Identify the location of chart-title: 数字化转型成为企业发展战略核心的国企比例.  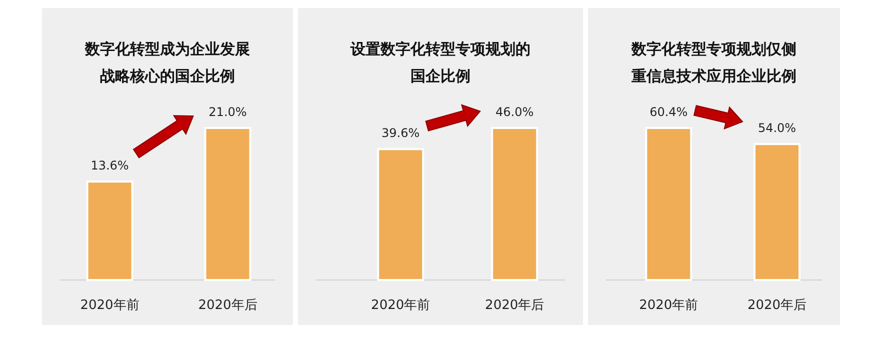
(167, 63).